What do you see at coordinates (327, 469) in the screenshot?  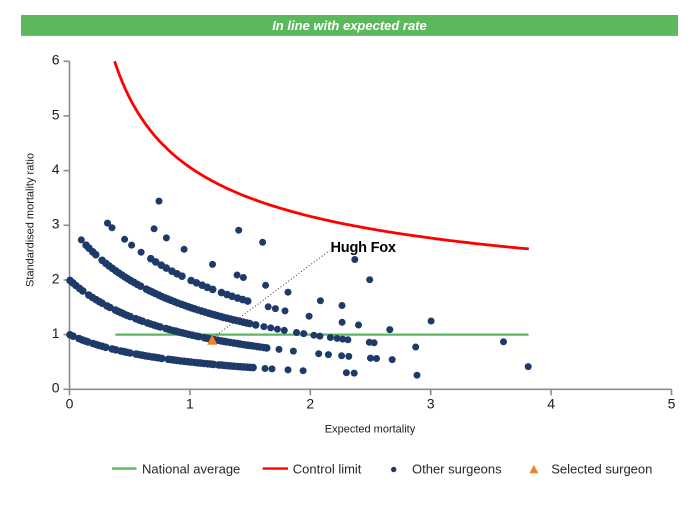 I see `svg-text: Control limit` at bounding box center [327, 469].